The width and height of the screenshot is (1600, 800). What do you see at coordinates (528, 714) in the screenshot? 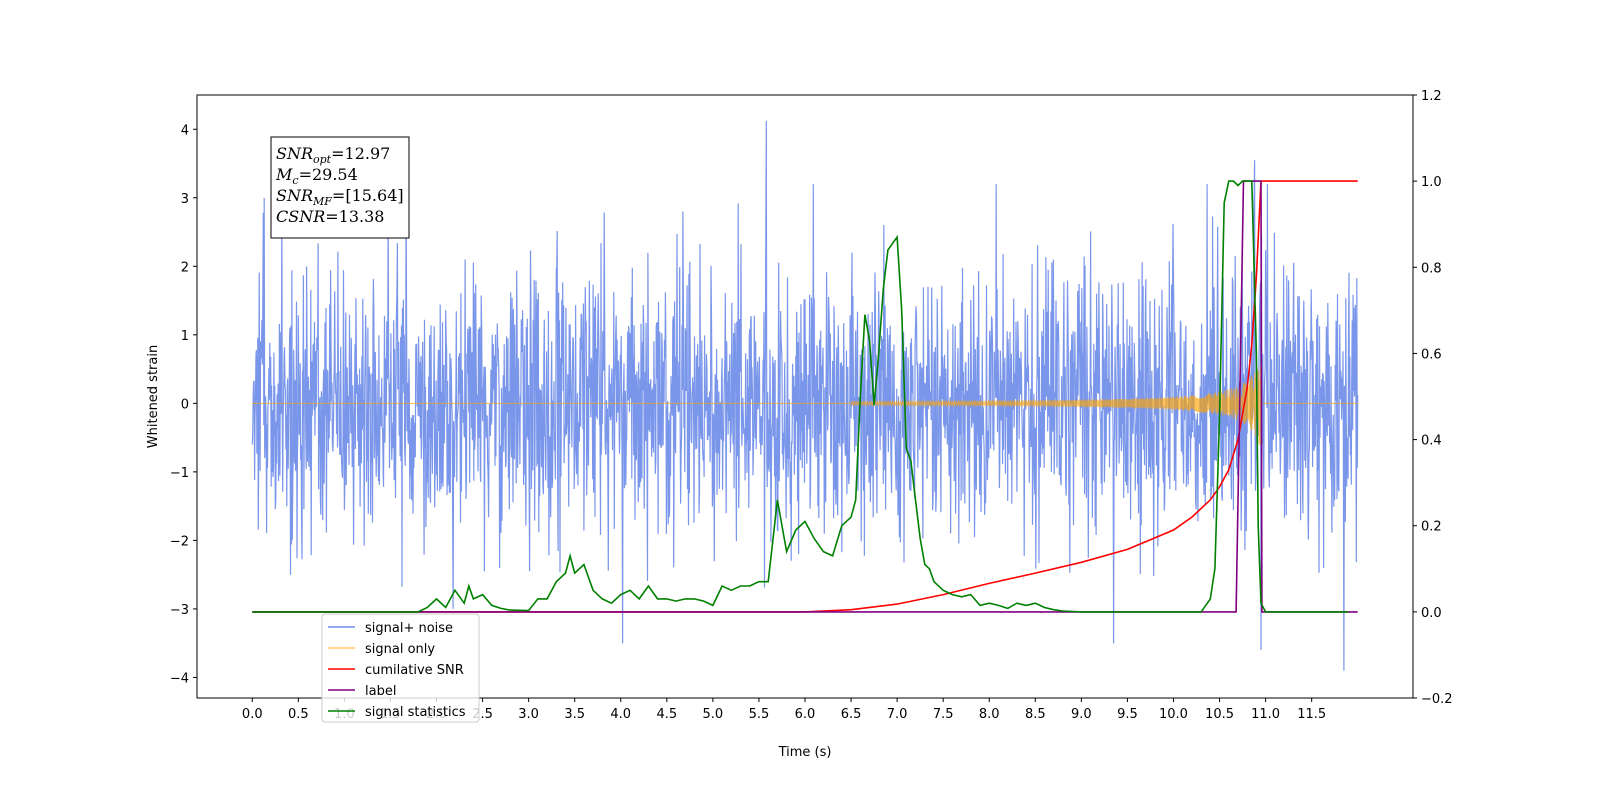
I see `x-tick-label: 3.0` at bounding box center [528, 714].